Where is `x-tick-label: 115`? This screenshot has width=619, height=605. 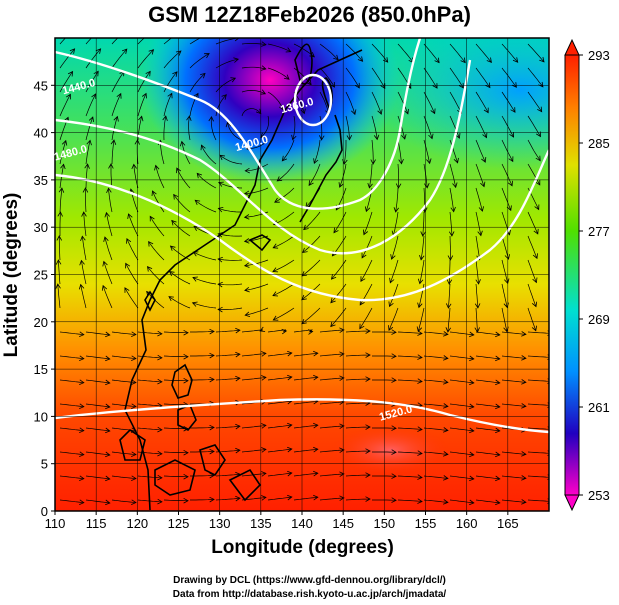 x-tick-label: 115 is located at coordinates (96, 523).